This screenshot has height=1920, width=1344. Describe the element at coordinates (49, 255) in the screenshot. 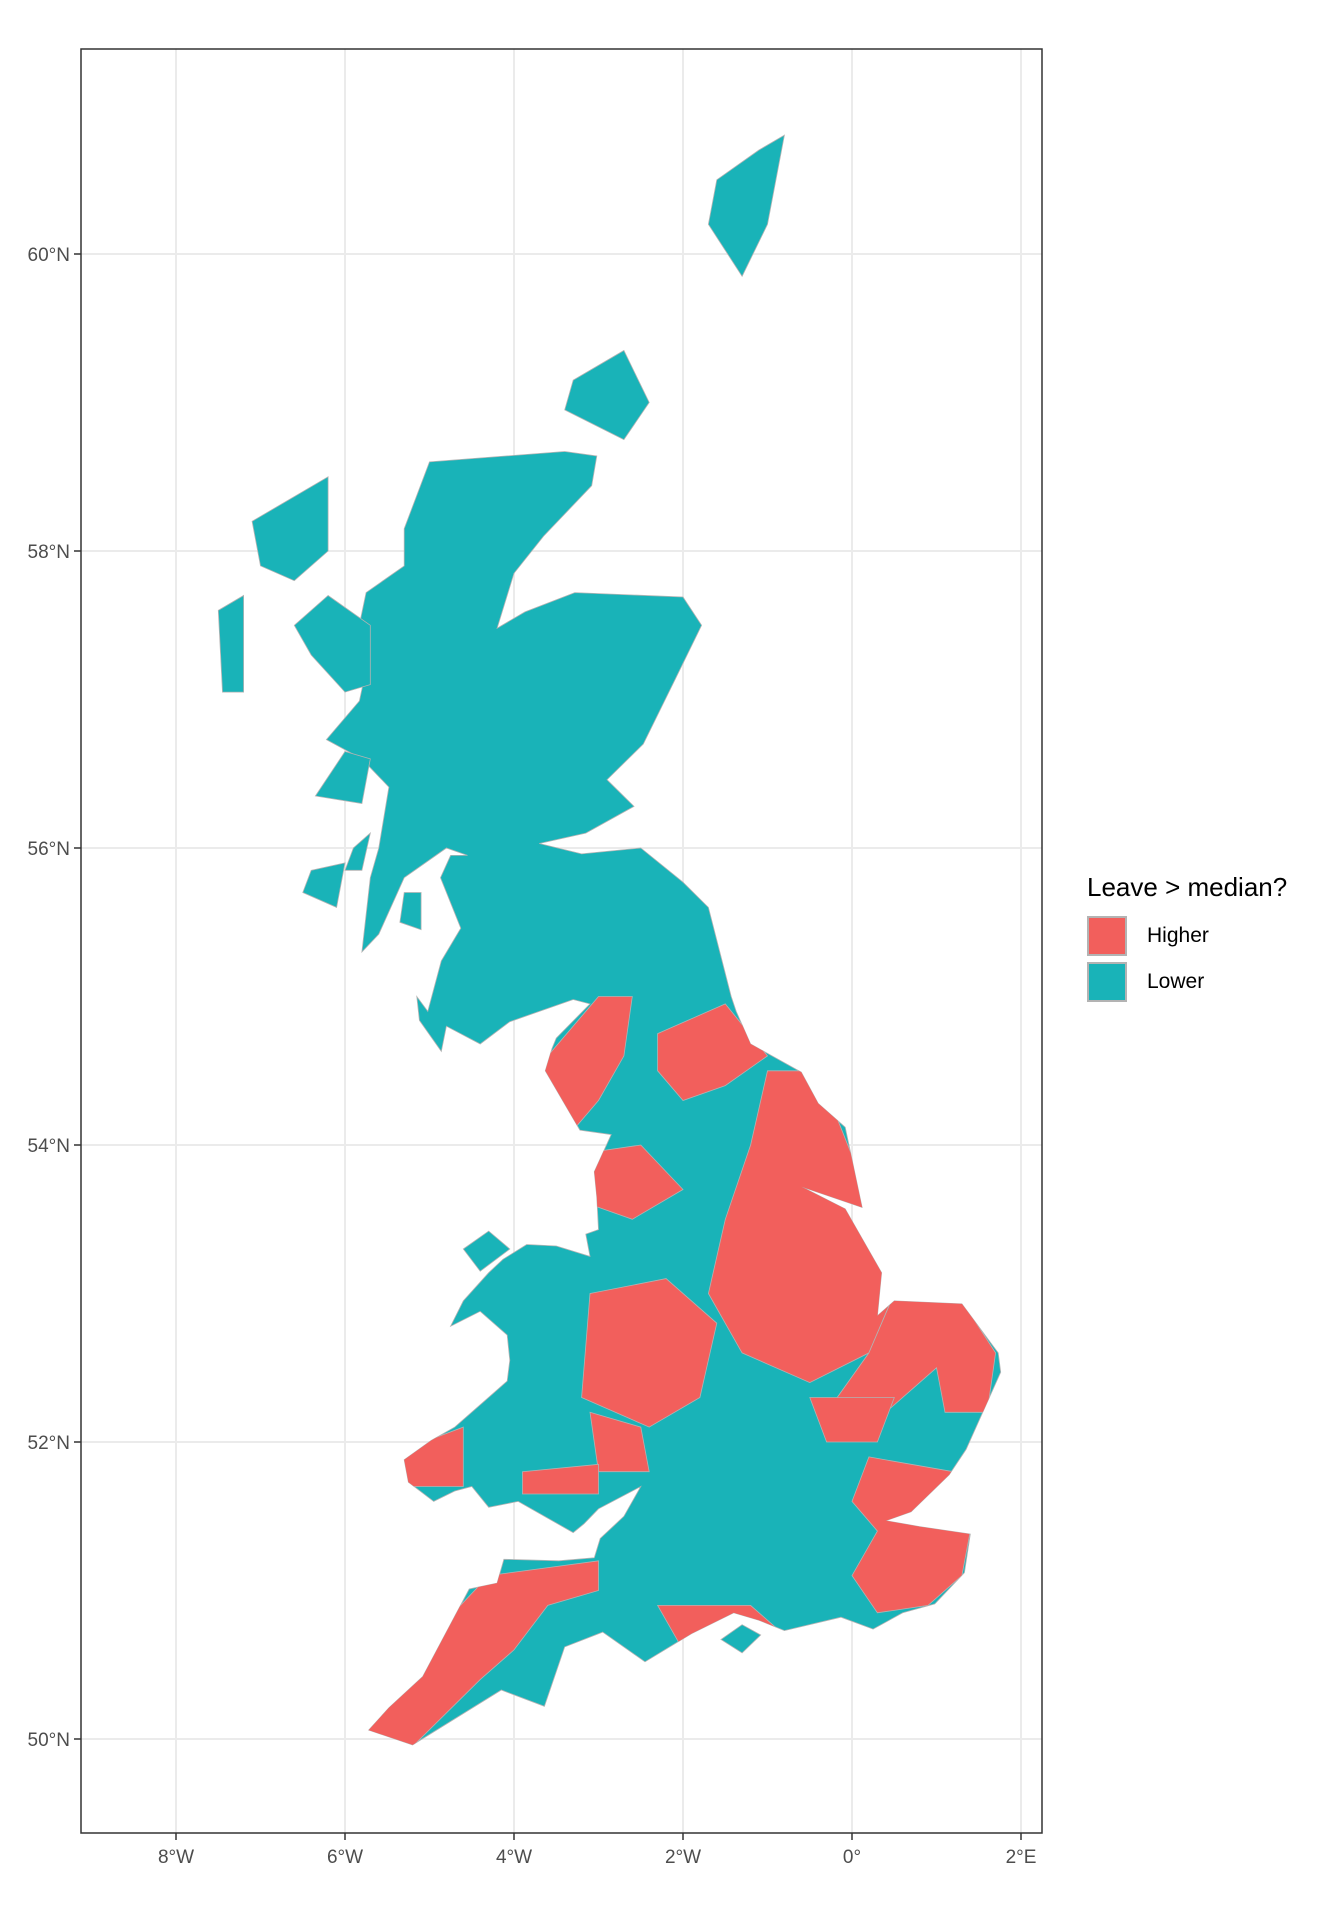

I see `y-tick-label: 60°N` at that location.